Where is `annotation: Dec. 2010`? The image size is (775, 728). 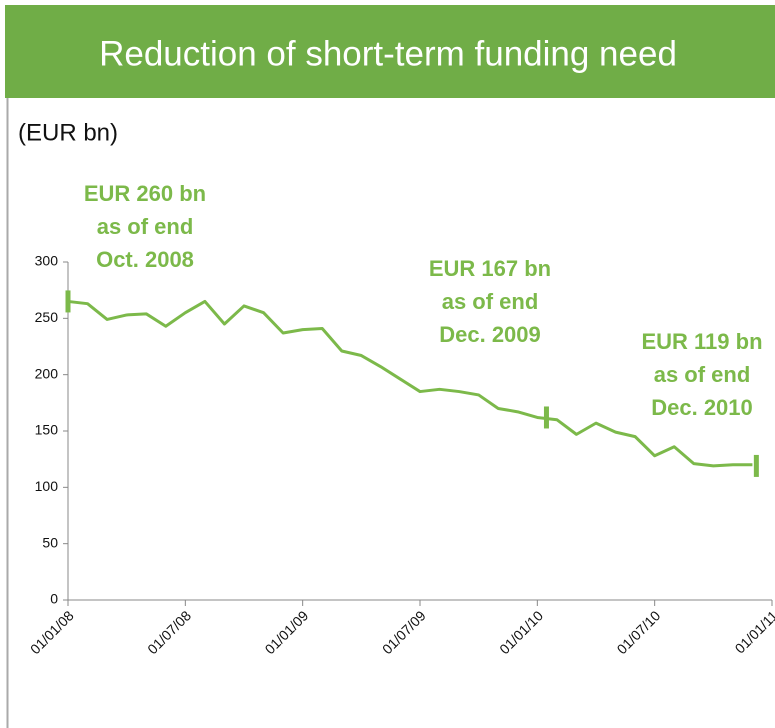 annotation: Dec. 2010 is located at coordinates (702, 407).